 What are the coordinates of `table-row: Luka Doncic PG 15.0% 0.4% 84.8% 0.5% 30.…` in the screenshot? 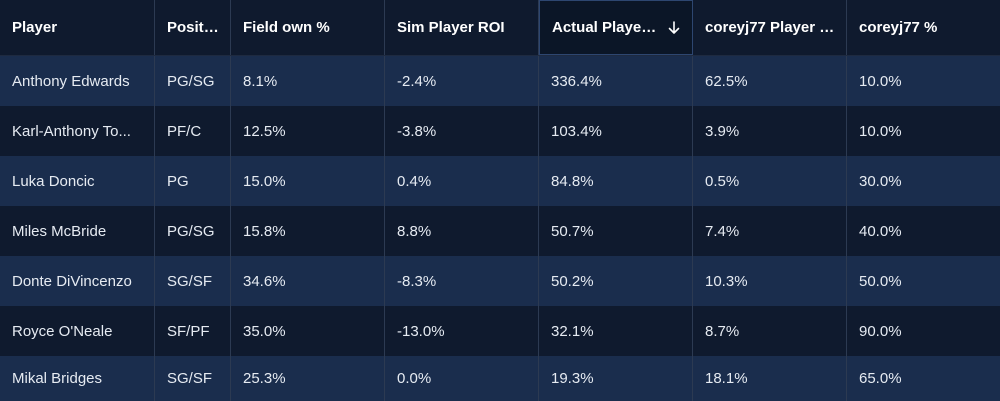 It's located at (500, 181).